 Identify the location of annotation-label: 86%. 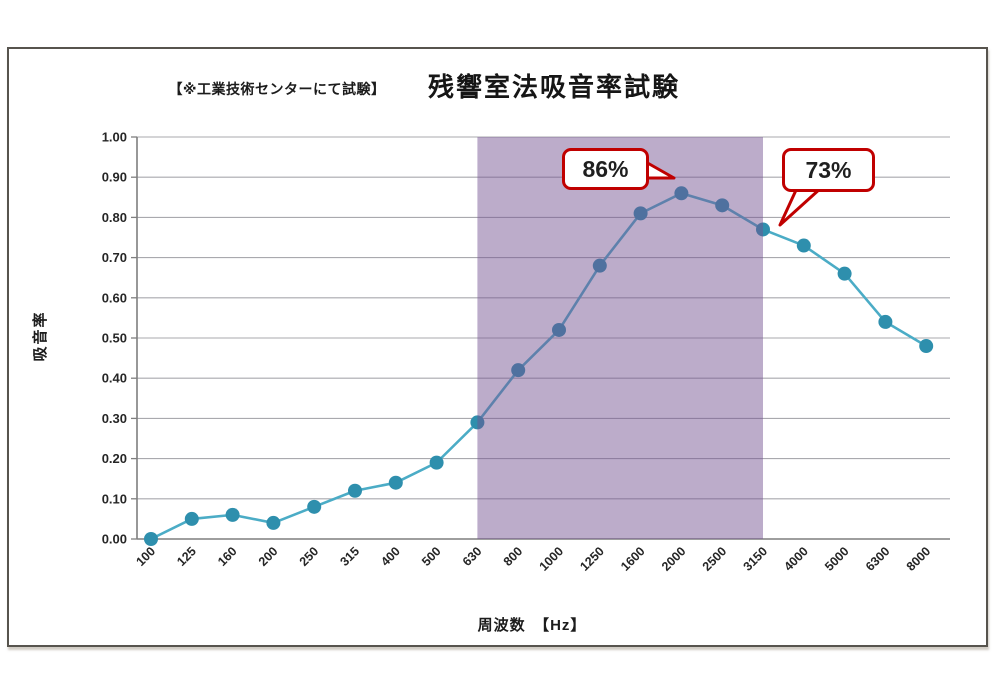
(605, 168).